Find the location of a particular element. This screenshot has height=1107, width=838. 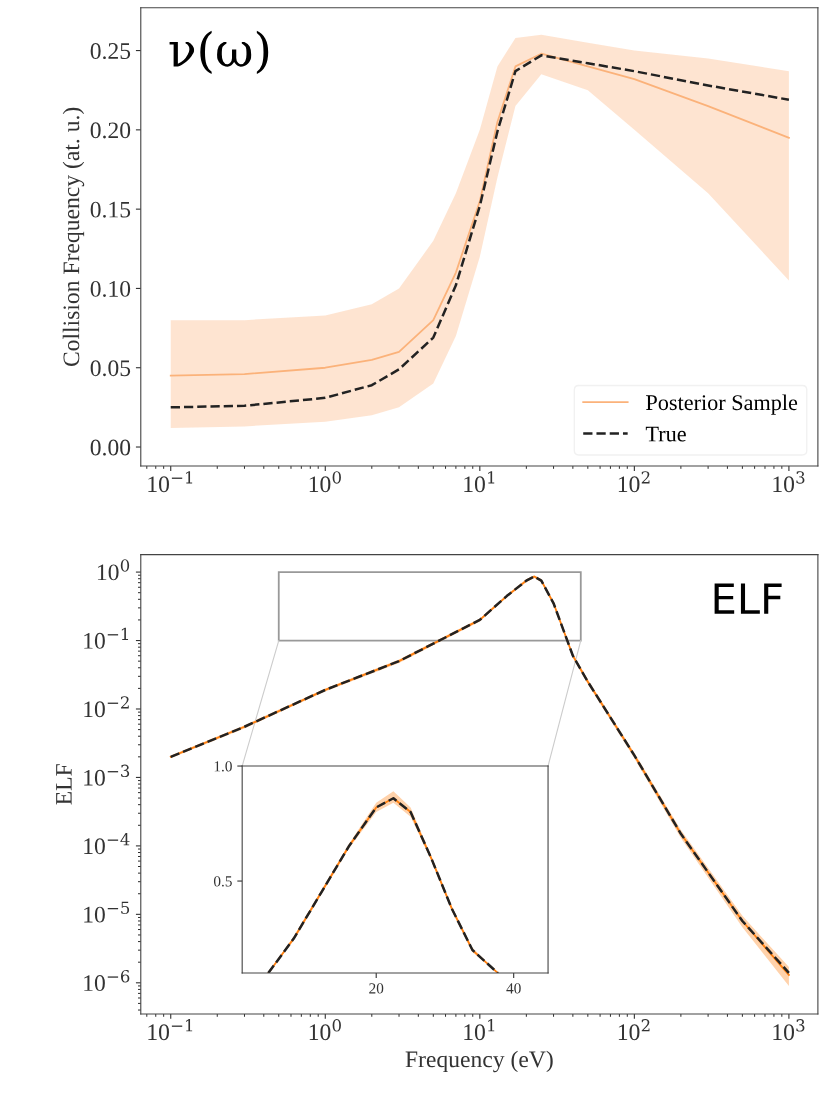

y-tick-label: 0.00 is located at coordinates (110, 447).